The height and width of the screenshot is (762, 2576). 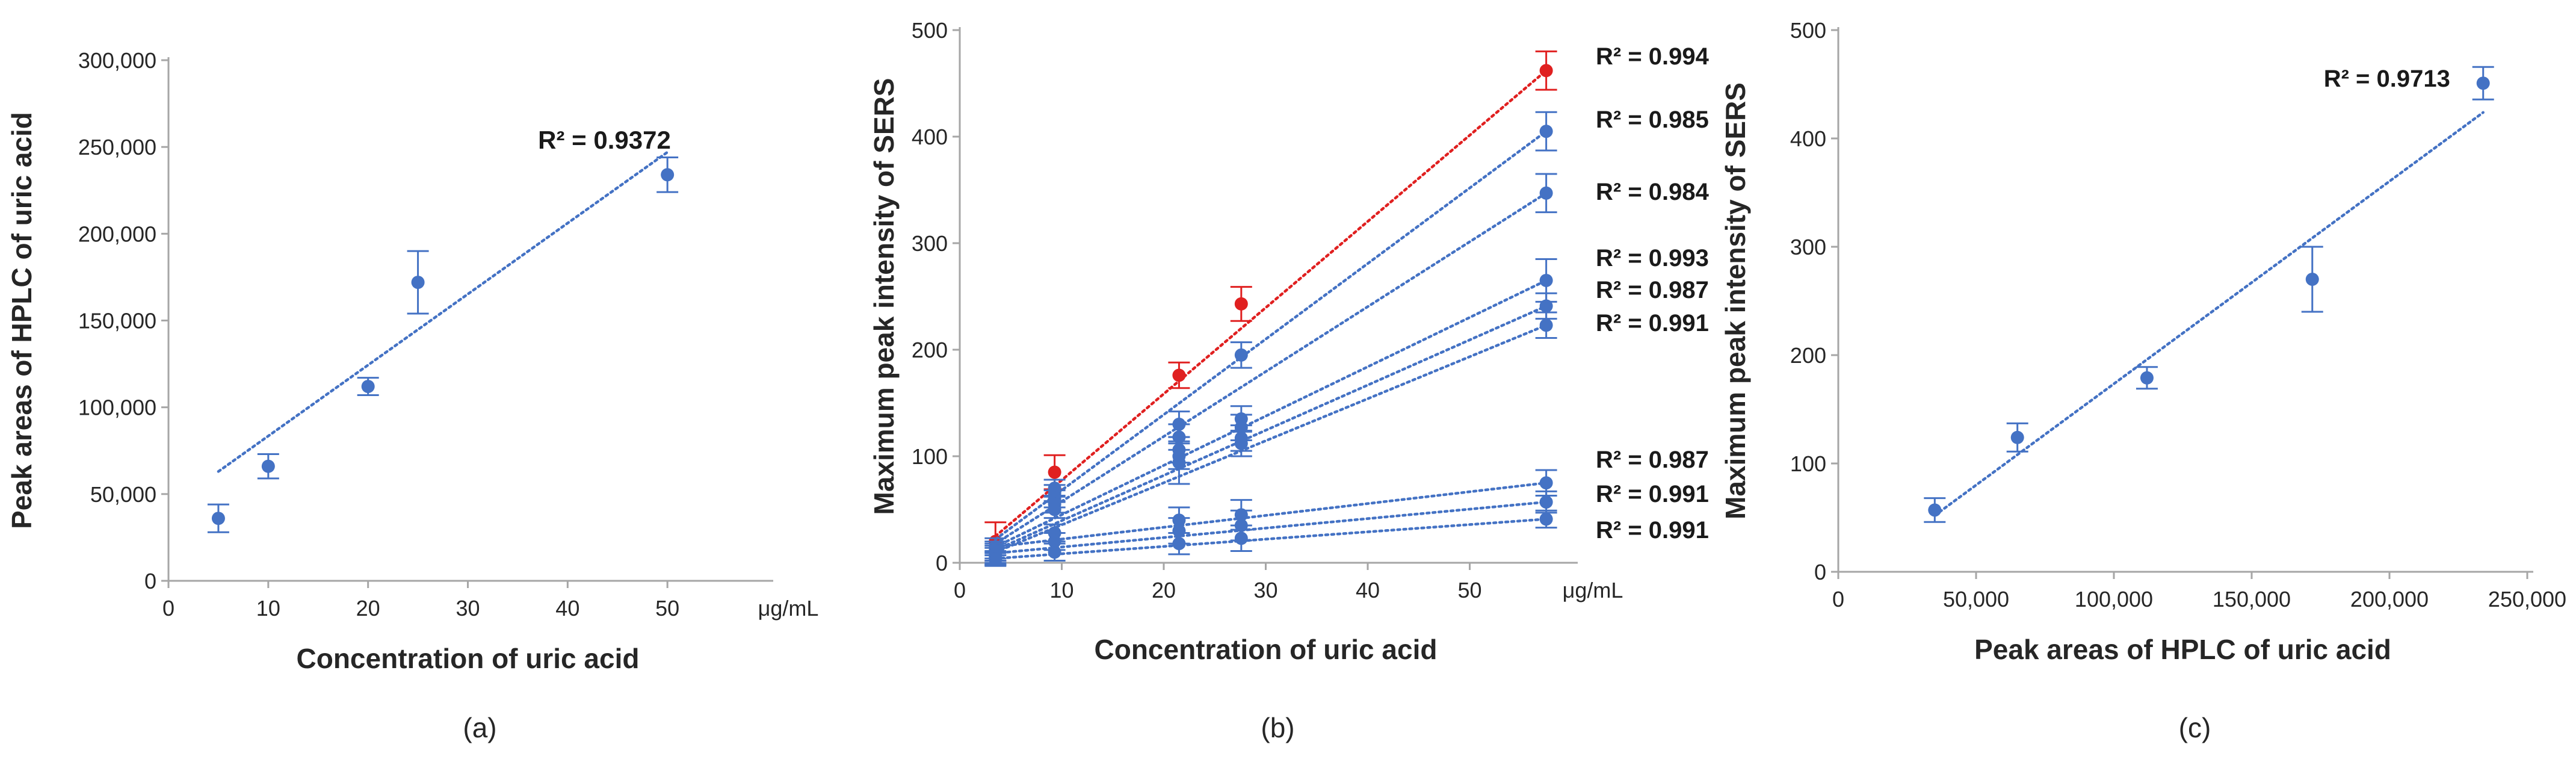 What do you see at coordinates (117, 60) in the screenshot?
I see `y-tick-label: 300,000` at bounding box center [117, 60].